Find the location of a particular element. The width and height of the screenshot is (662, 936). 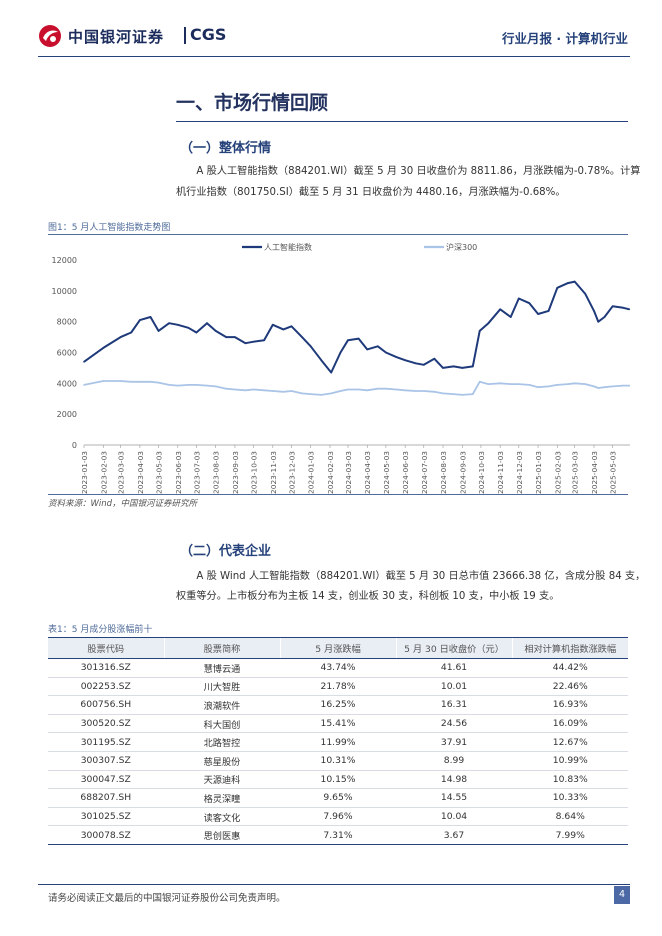

table-row: 002253.SZ 川大智胜 21.78% 10.01 22.46% is located at coordinates (338, 687).